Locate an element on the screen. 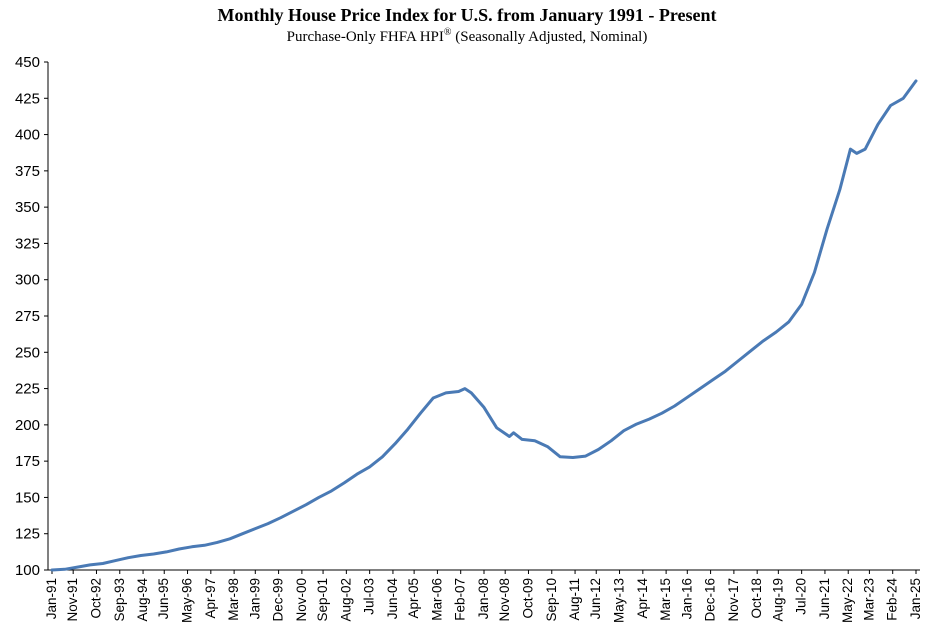 The image size is (934, 642). x-tick-label: Jun-12 is located at coordinates (595, 598).